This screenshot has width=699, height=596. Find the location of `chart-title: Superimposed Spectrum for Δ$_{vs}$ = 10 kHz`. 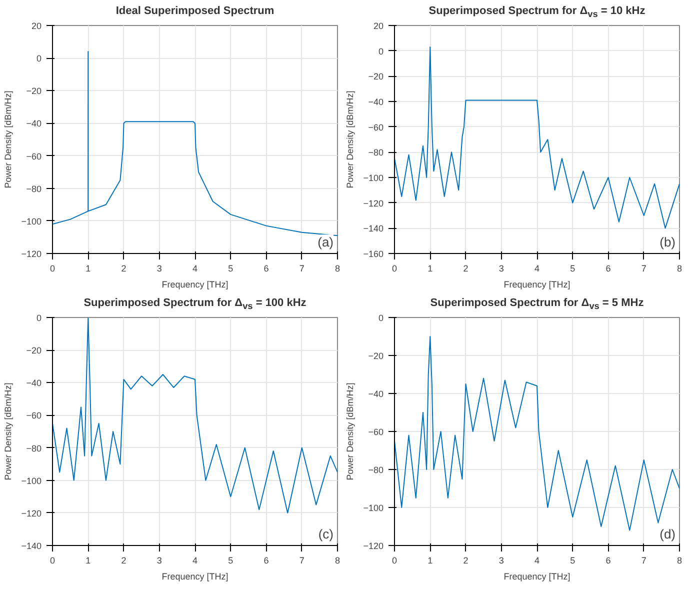

chart-title: Superimposed Spectrum for Δ$_{vs}$ = 10 kHz is located at coordinates (537, 13).